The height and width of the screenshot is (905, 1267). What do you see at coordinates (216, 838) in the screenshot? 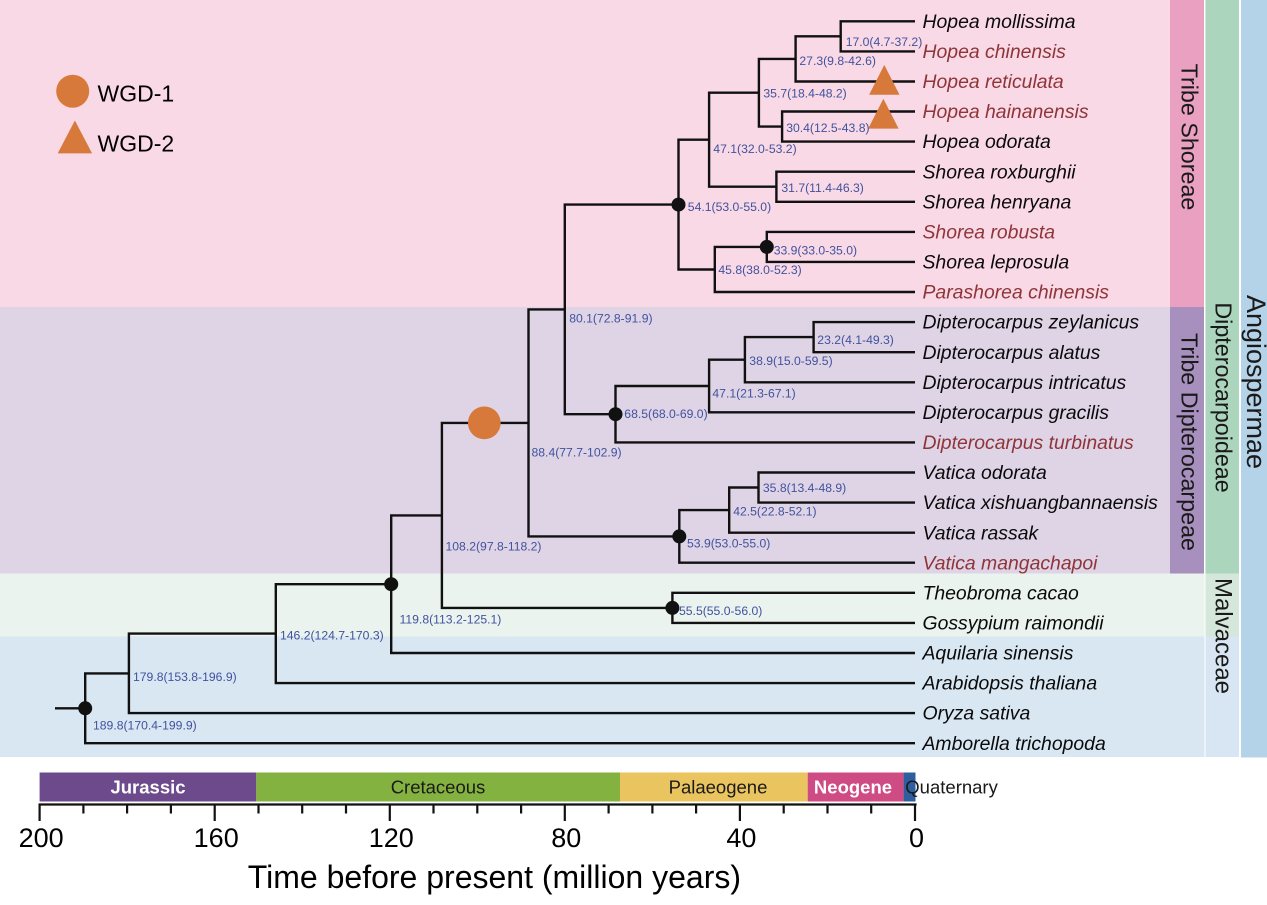
I see `svg-text: 160` at bounding box center [216, 838].